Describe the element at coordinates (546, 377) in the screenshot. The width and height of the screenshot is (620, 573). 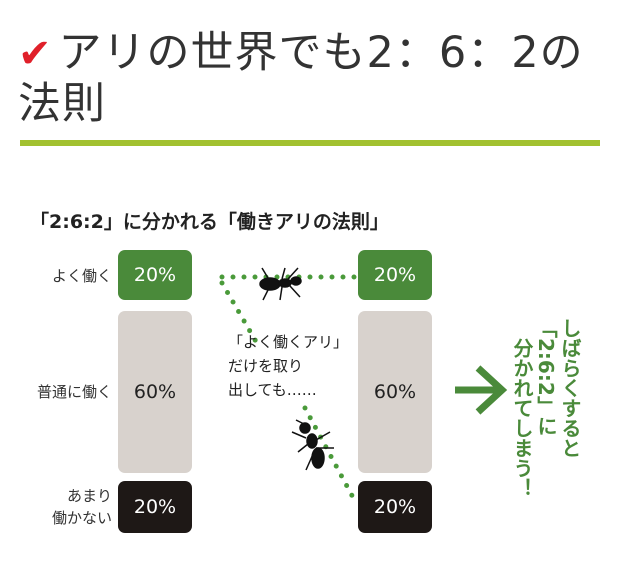
I see `conclusion-col2: 「2:6:2」に` at that location.